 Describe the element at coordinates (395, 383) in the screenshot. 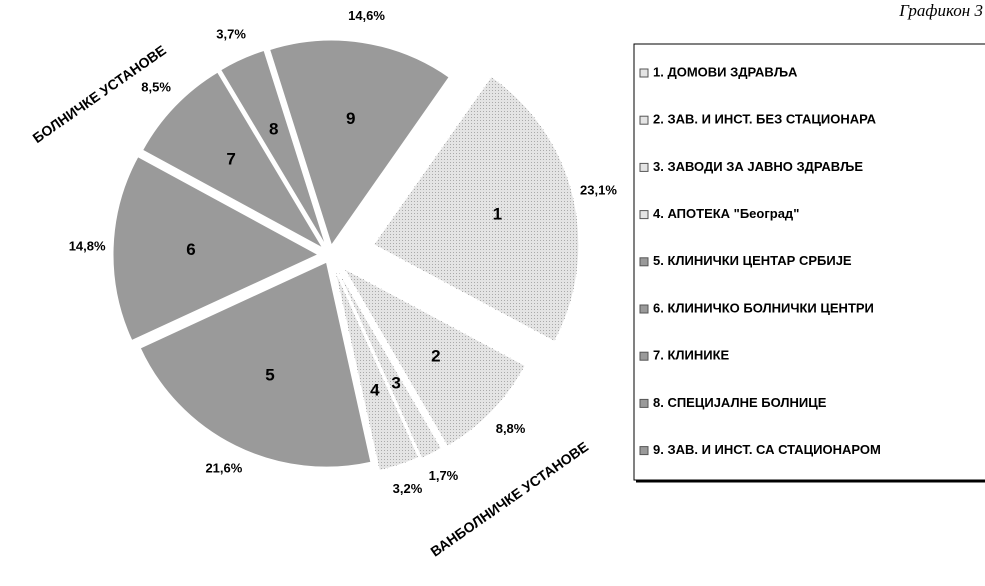

I see `slice-label: 3` at that location.